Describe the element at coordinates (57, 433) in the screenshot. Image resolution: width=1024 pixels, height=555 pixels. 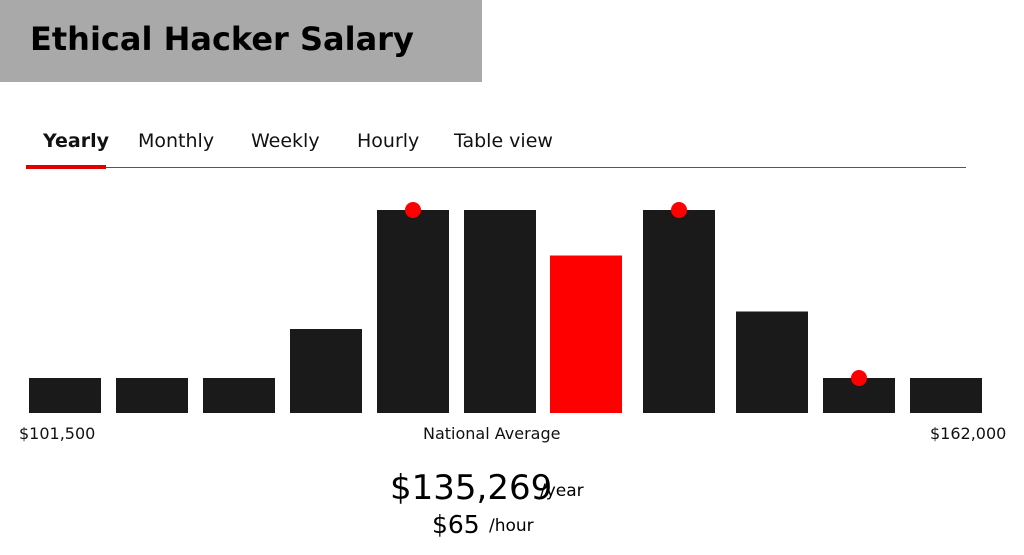
I see `x-min-label: $101,500` at that location.